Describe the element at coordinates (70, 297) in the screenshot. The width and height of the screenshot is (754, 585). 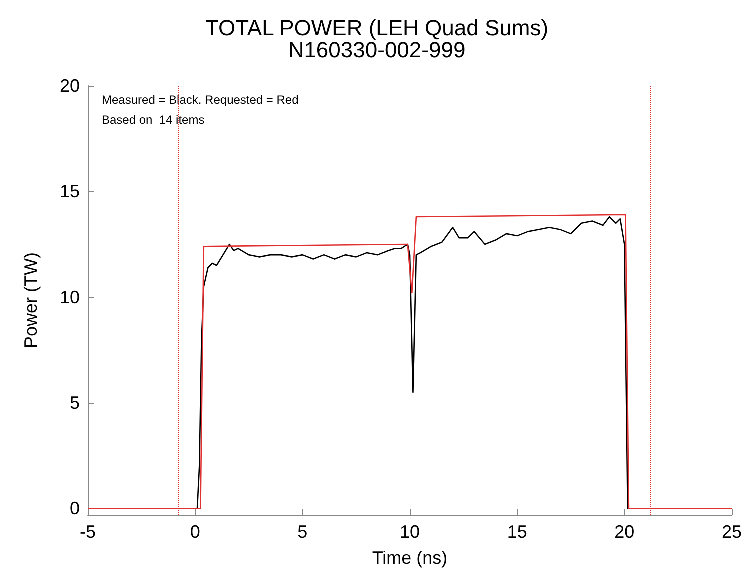
I see `y-tick-label: 10` at that location.